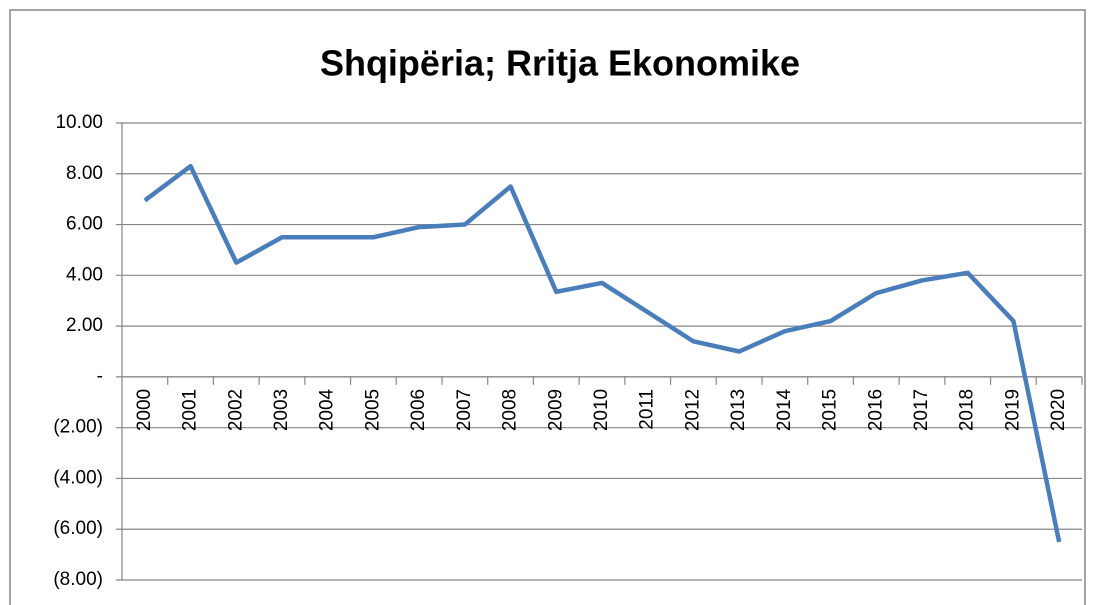  What do you see at coordinates (190, 410) in the screenshot?
I see `x-tick-label: 2001` at bounding box center [190, 410].